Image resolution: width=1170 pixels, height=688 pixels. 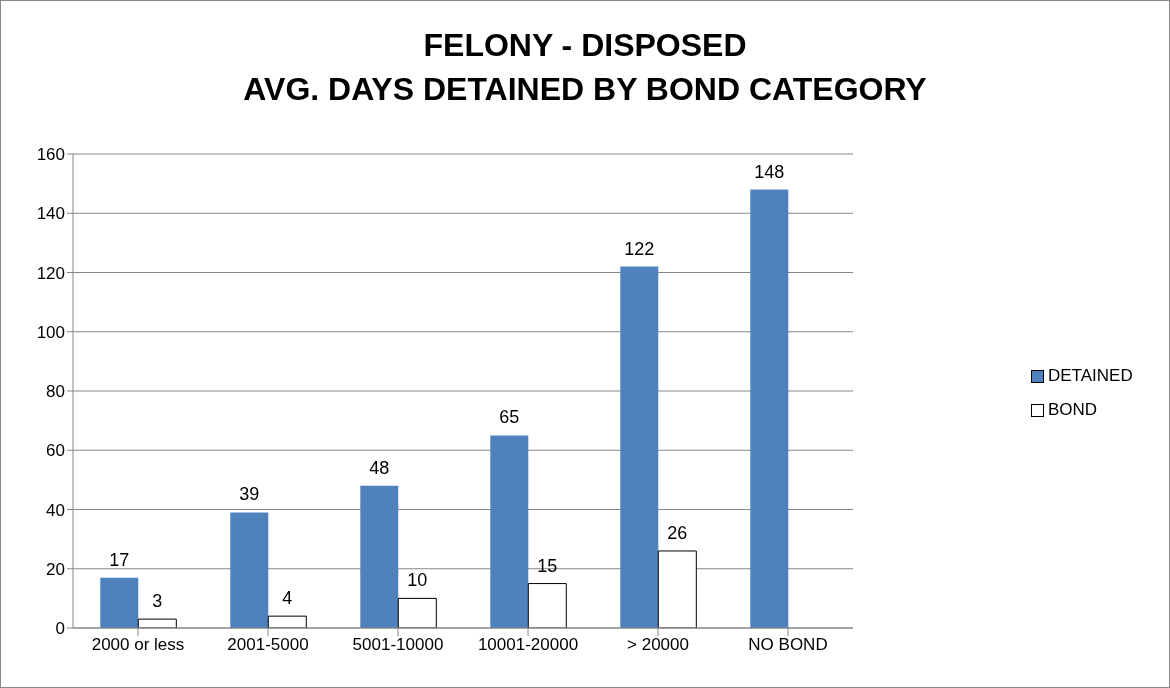 I want to click on y-tick-label: 140, so click(x=50, y=214).